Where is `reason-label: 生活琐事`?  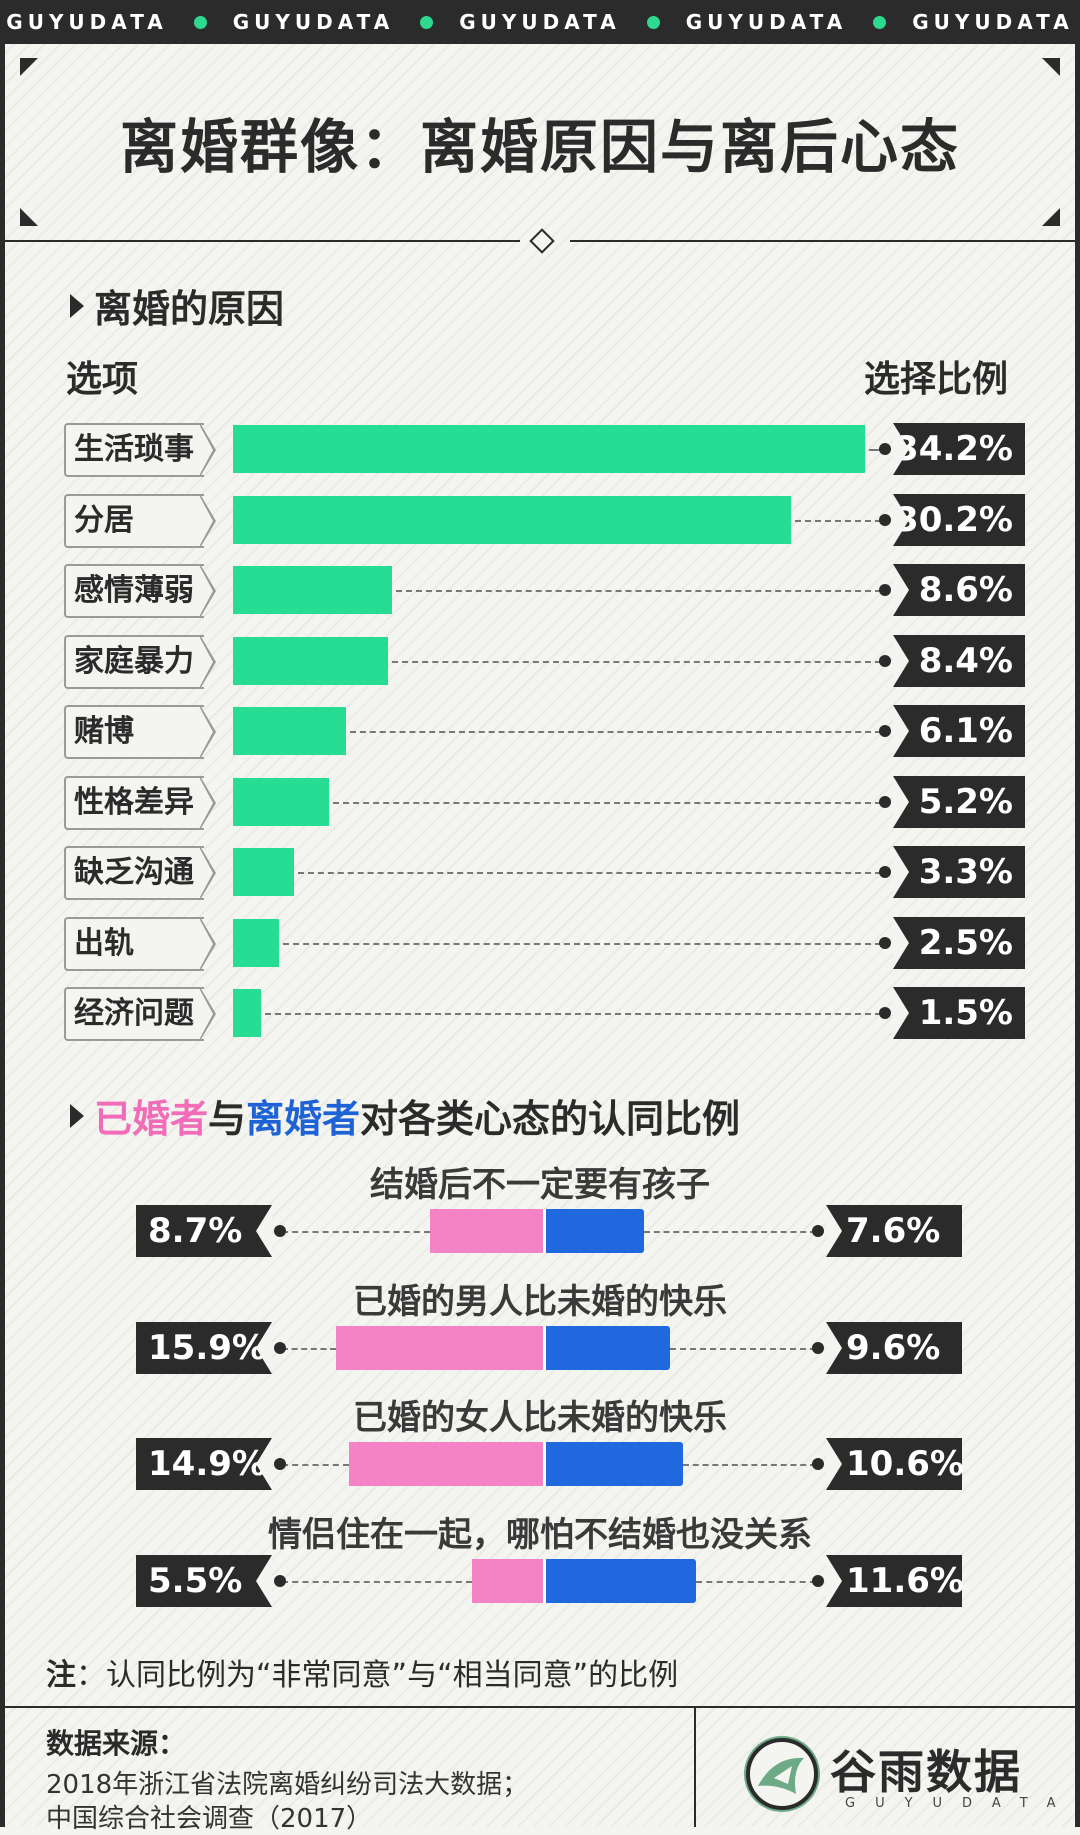 reason-label: 生活琐事 is located at coordinates (134, 450).